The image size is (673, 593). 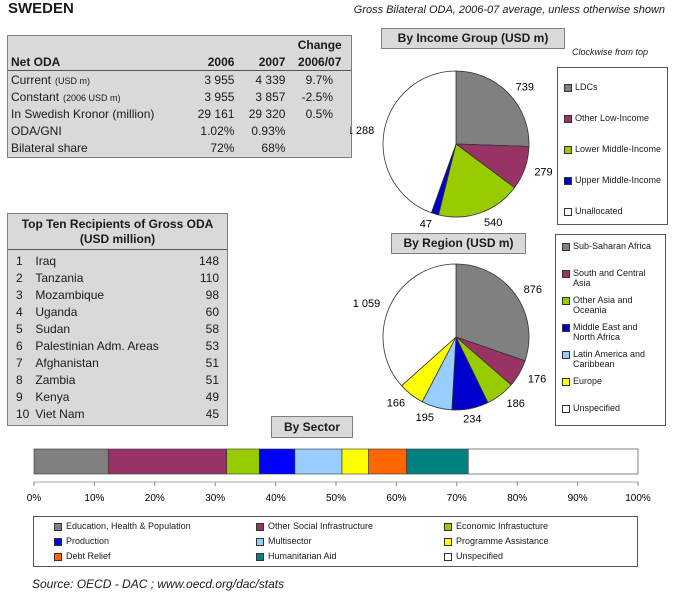 What do you see at coordinates (31, 79) in the screenshot?
I see `net-oda-label-text: Current` at bounding box center [31, 79].